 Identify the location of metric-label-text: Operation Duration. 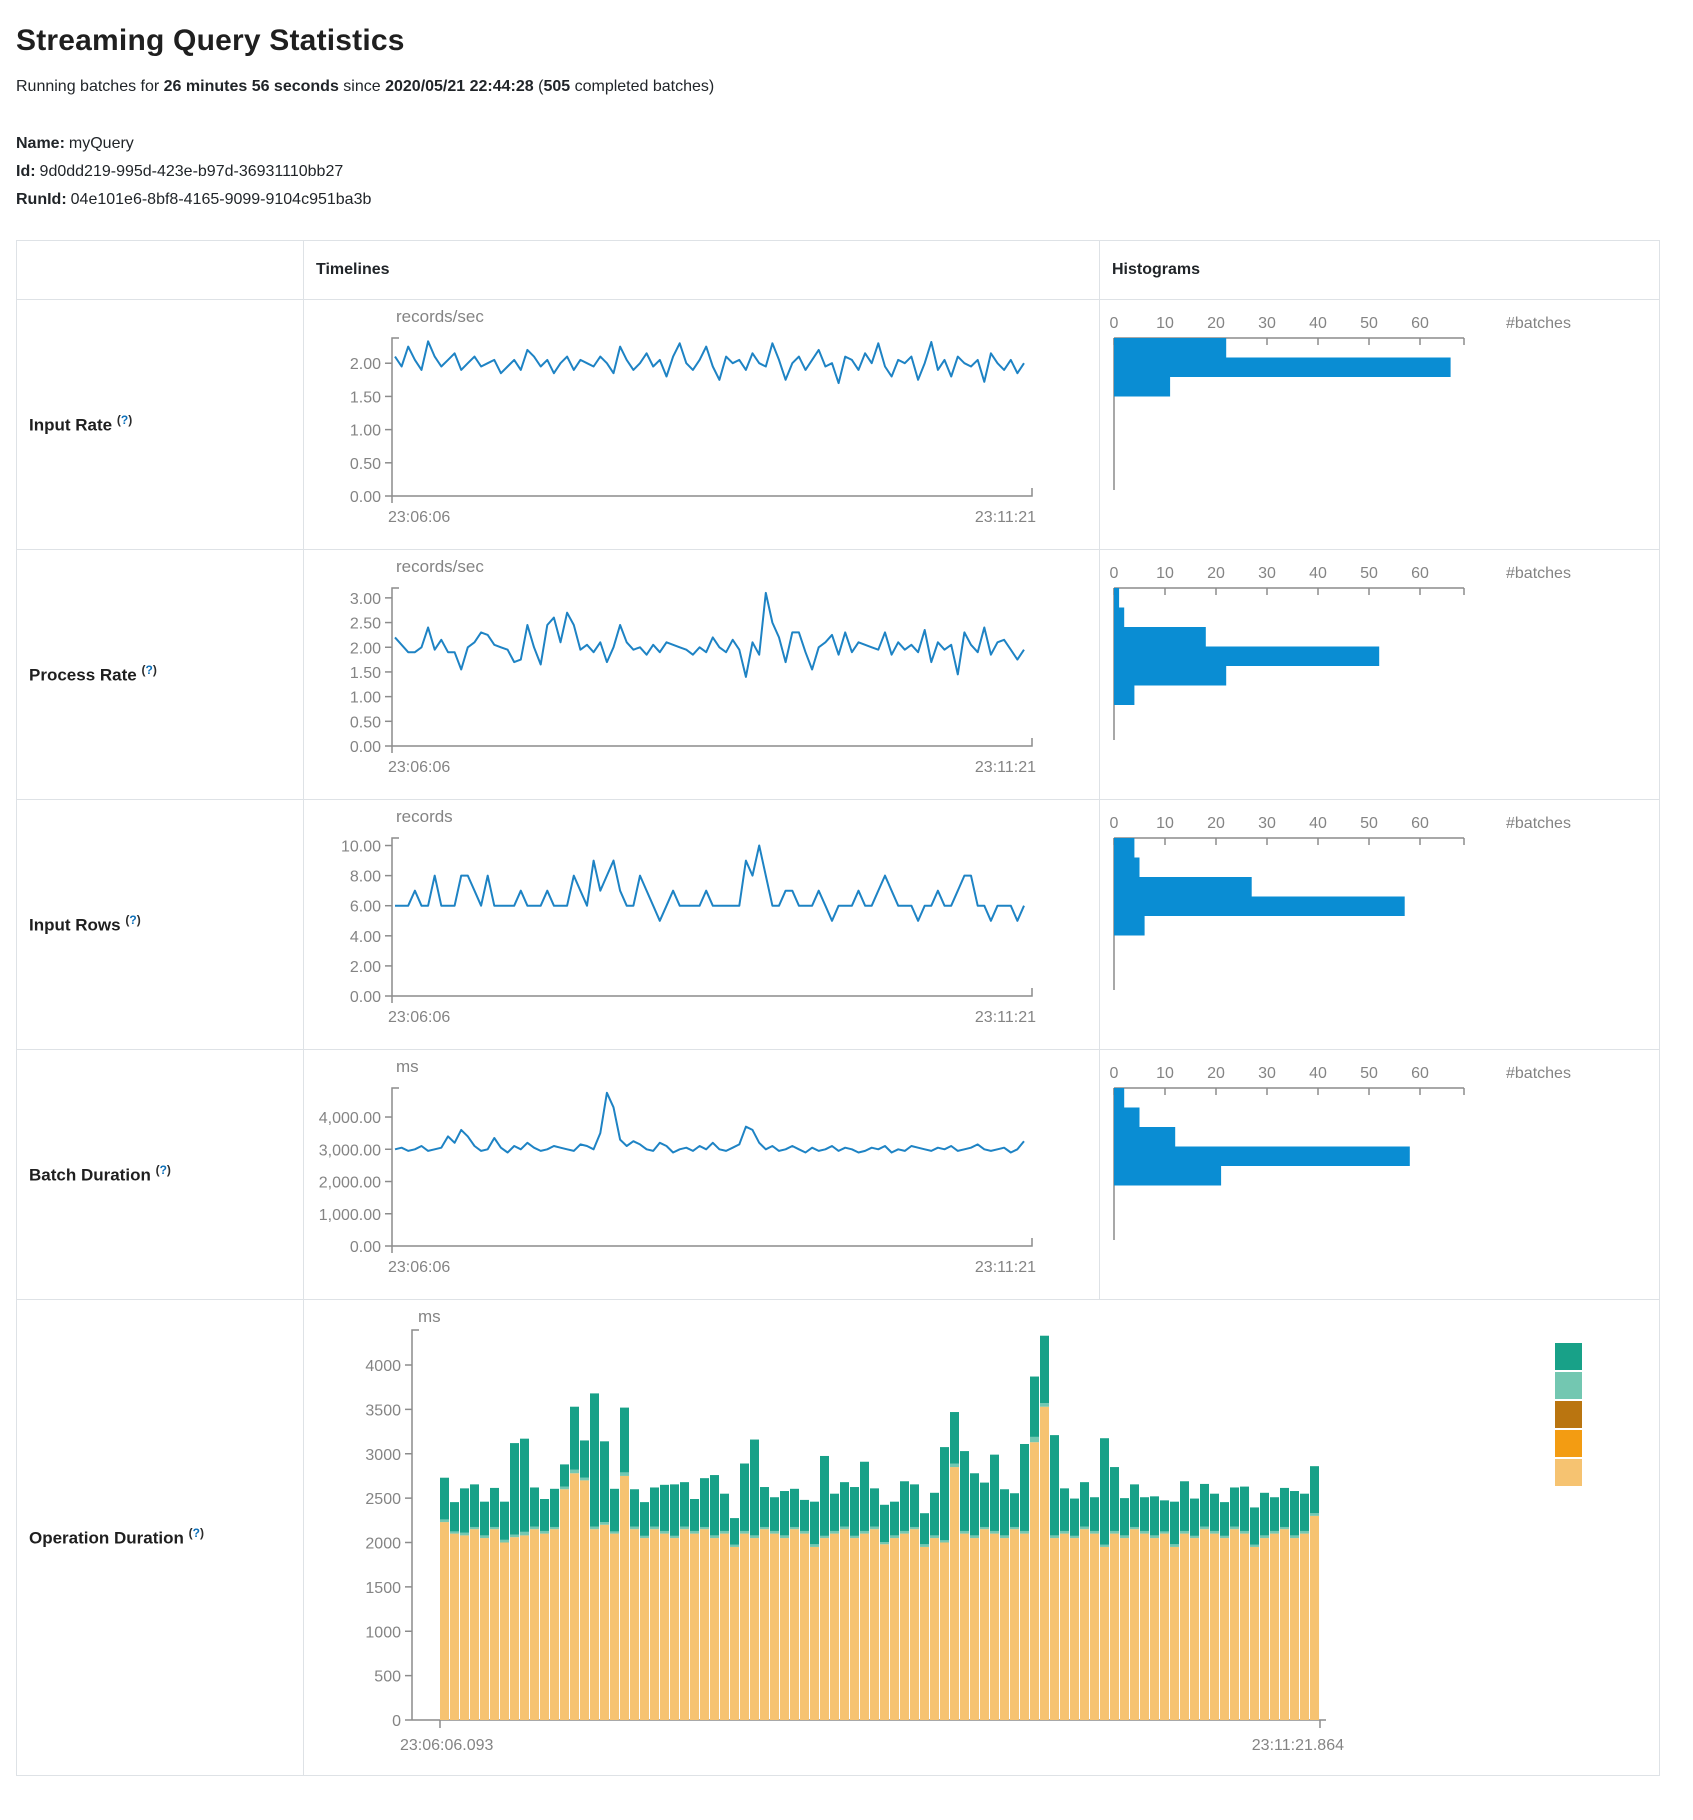
(106, 1538).